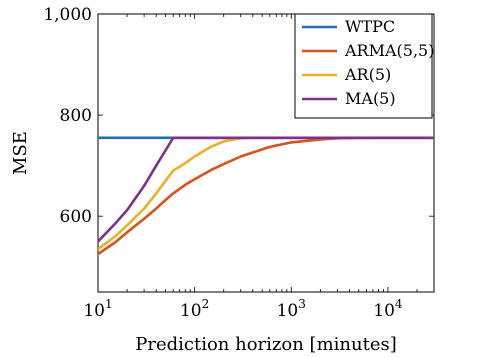 The width and height of the screenshot is (480, 358). I want to click on x-tick-label: 10², so click(194, 309).